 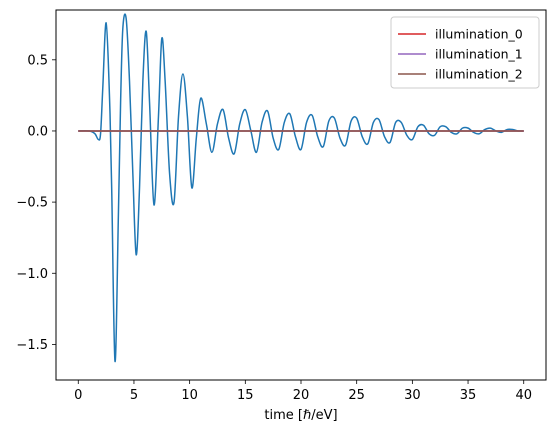 I want to click on x-tick-label: 25, so click(x=356, y=395).